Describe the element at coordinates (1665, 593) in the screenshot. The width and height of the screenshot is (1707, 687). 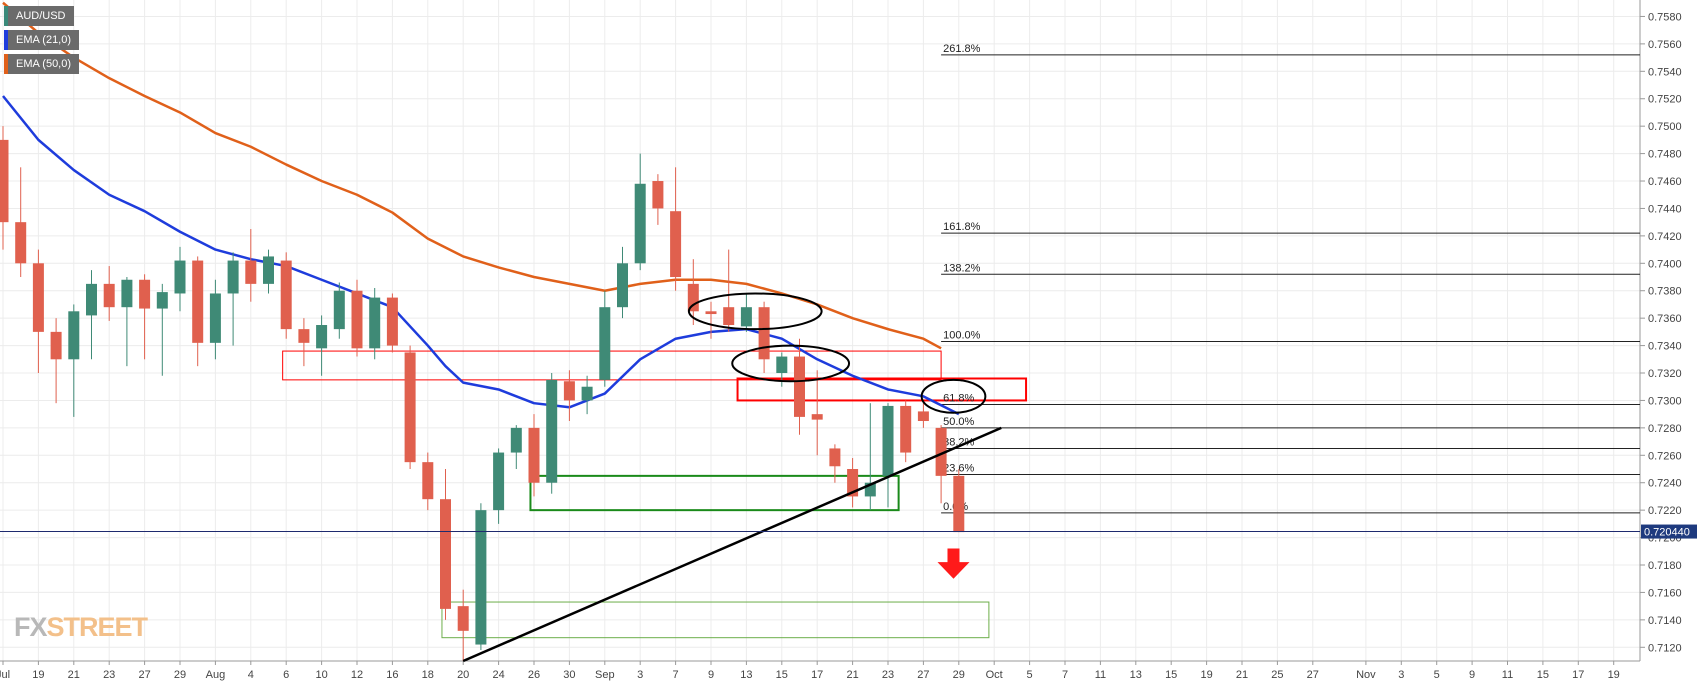
I see `y-tick-label-2: 0.7160` at that location.